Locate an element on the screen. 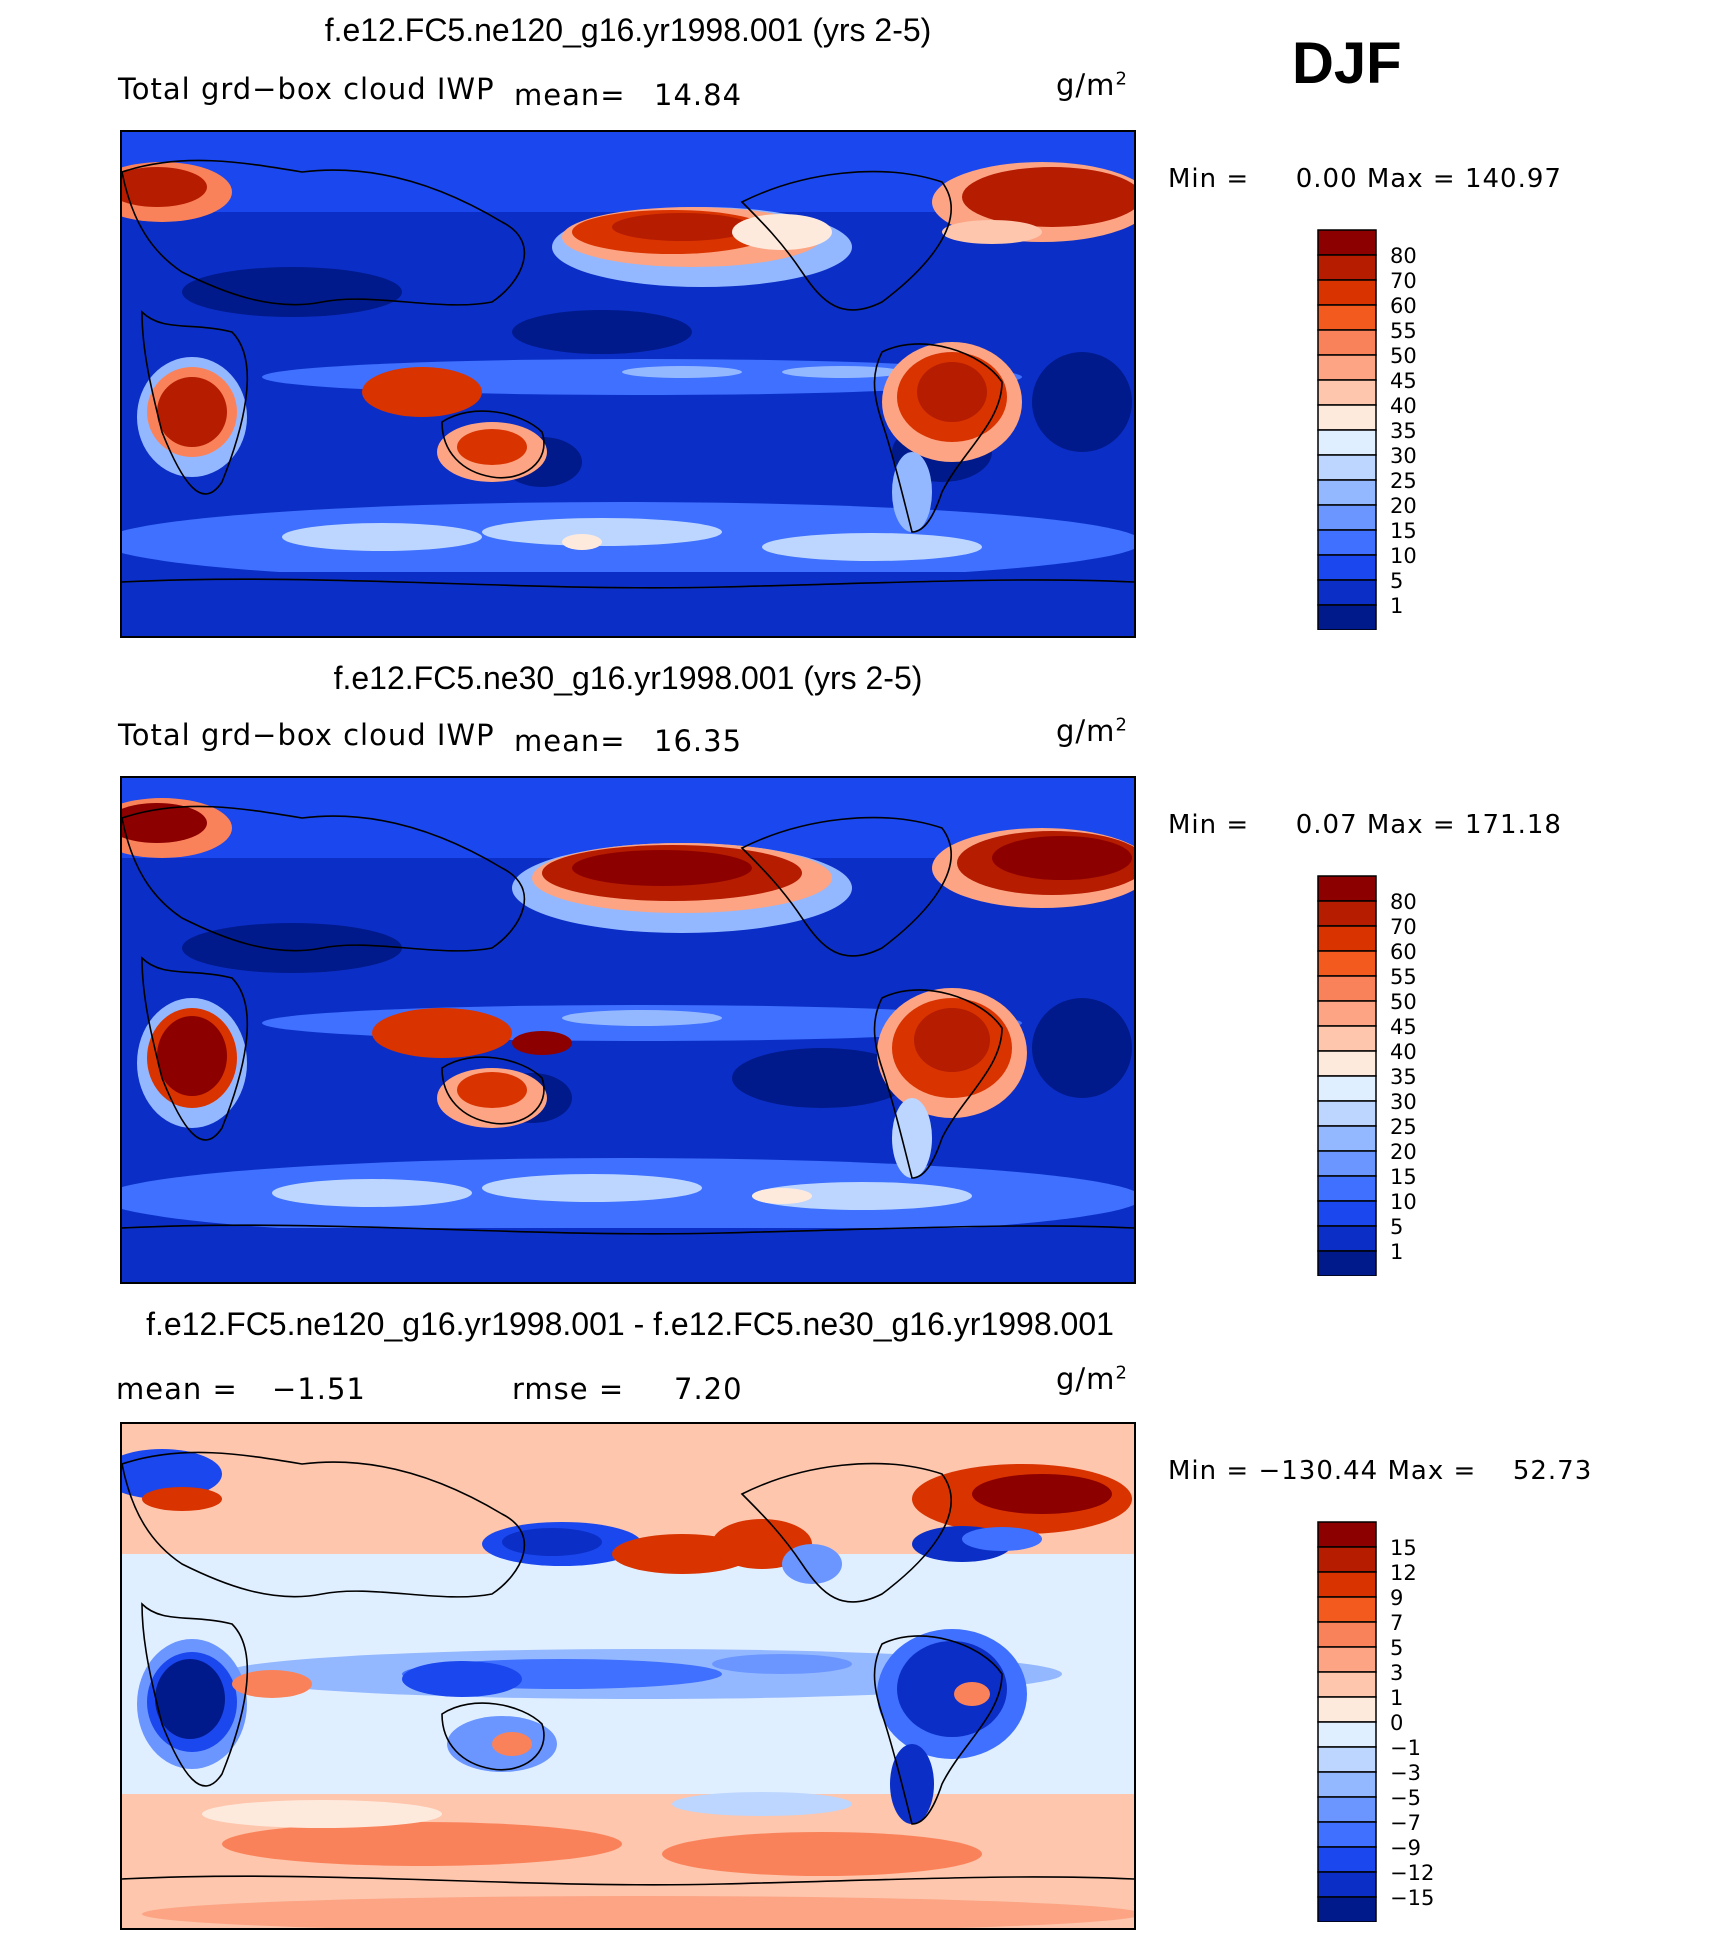 This screenshot has width=1710, height=1941. panel2-mean-value: 16.35 is located at coordinates (698, 741).